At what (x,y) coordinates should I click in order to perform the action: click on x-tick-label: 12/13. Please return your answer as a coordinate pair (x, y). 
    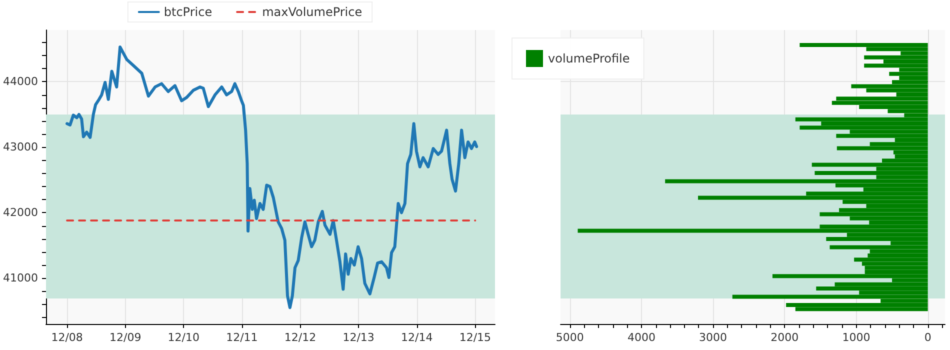
    Looking at the image, I should click on (358, 337).